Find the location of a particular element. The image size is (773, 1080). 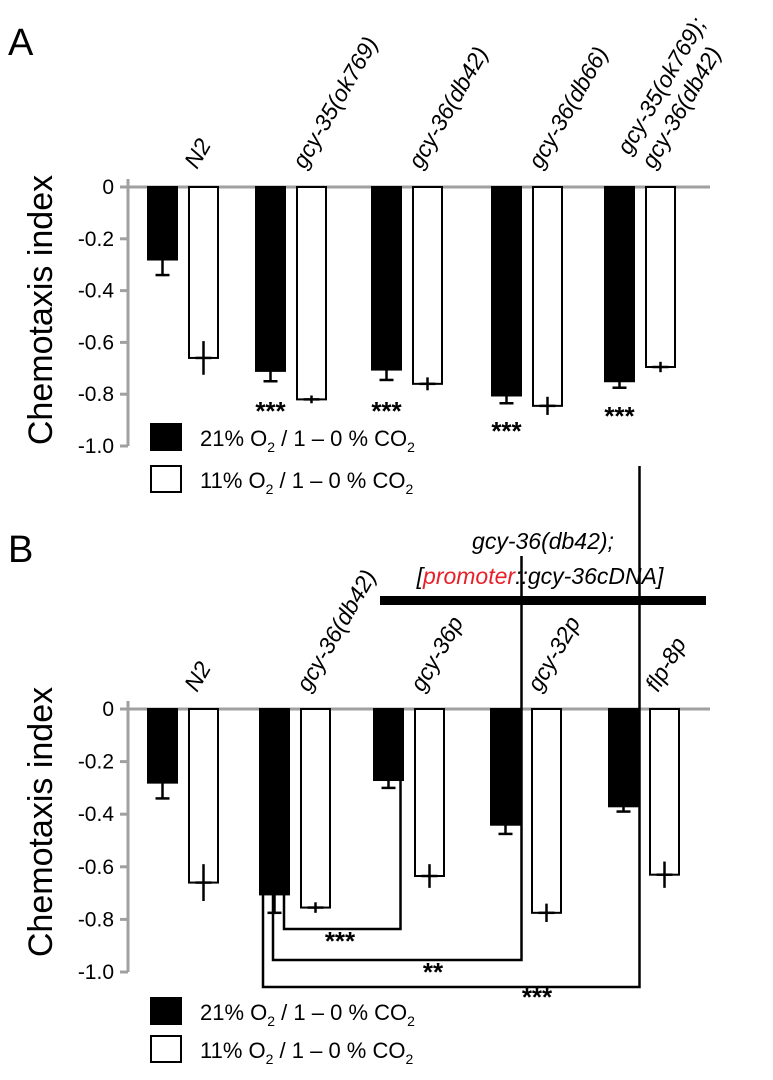

group-bar is located at coordinates (543, 600).